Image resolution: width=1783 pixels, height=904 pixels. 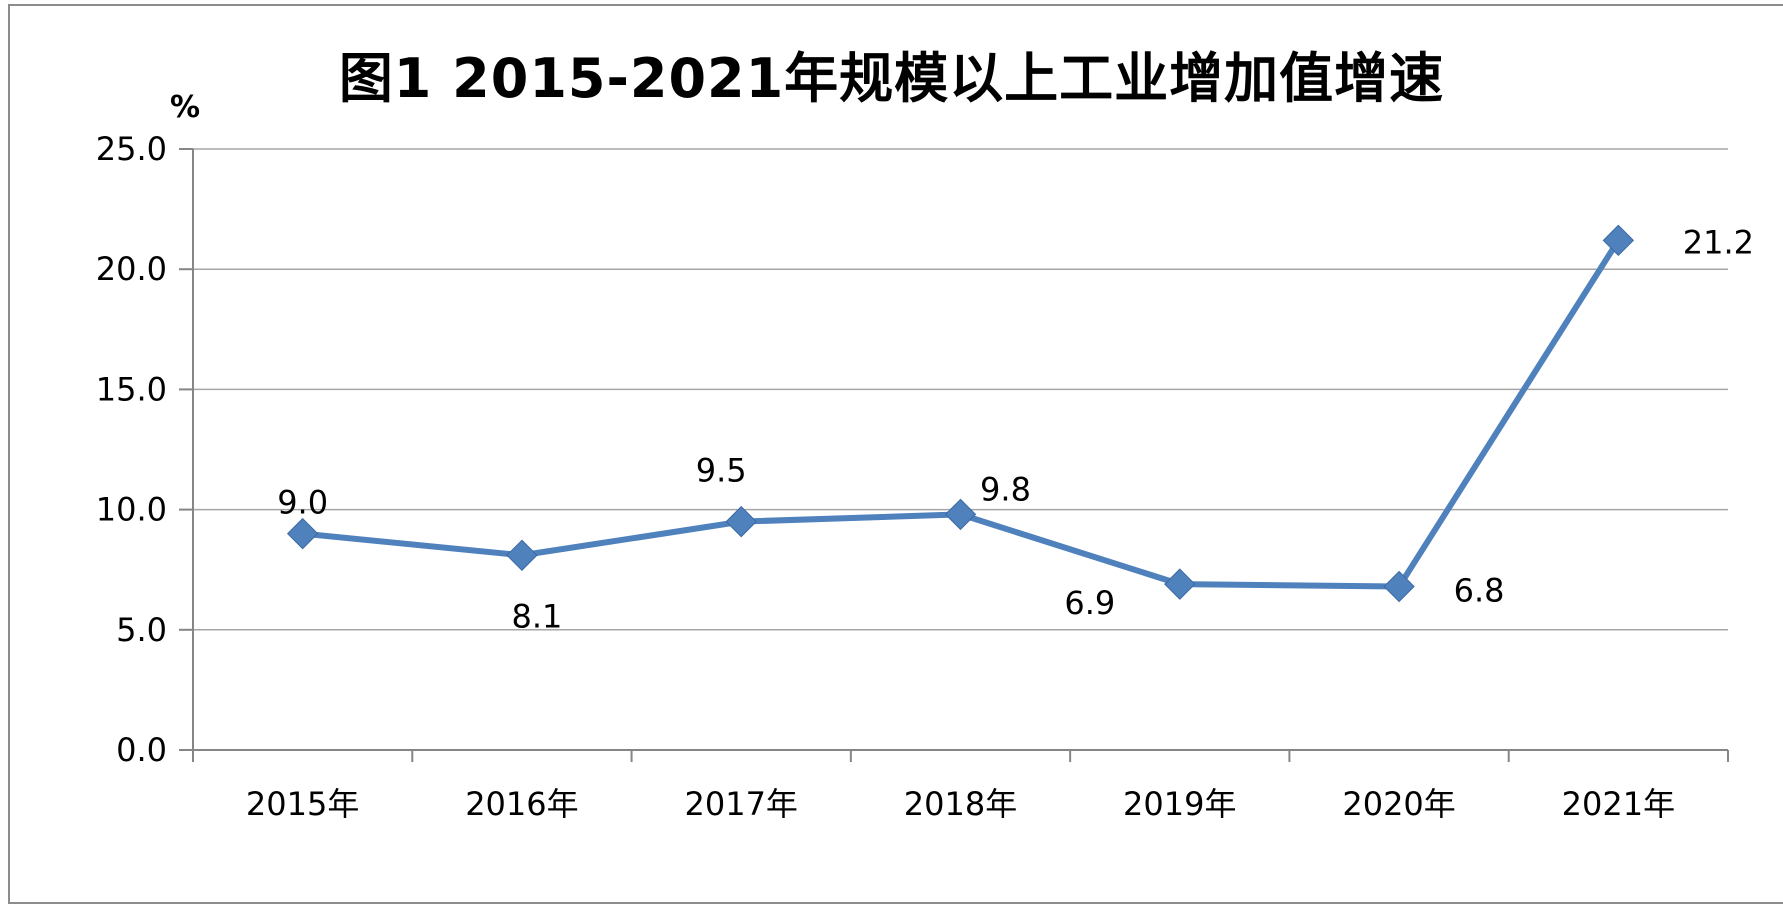 What do you see at coordinates (1718, 242) in the screenshot?
I see `data-label: 21.2` at bounding box center [1718, 242].